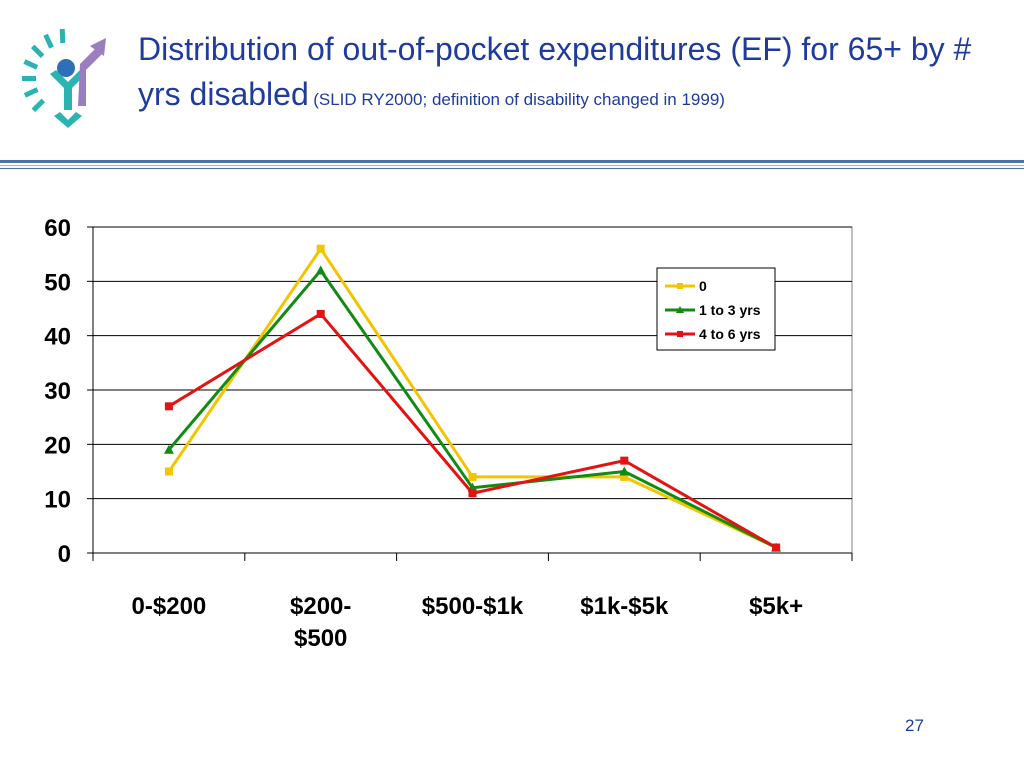 The image size is (1024, 768). I want to click on x-tick-label: 0-$200, so click(169, 606).